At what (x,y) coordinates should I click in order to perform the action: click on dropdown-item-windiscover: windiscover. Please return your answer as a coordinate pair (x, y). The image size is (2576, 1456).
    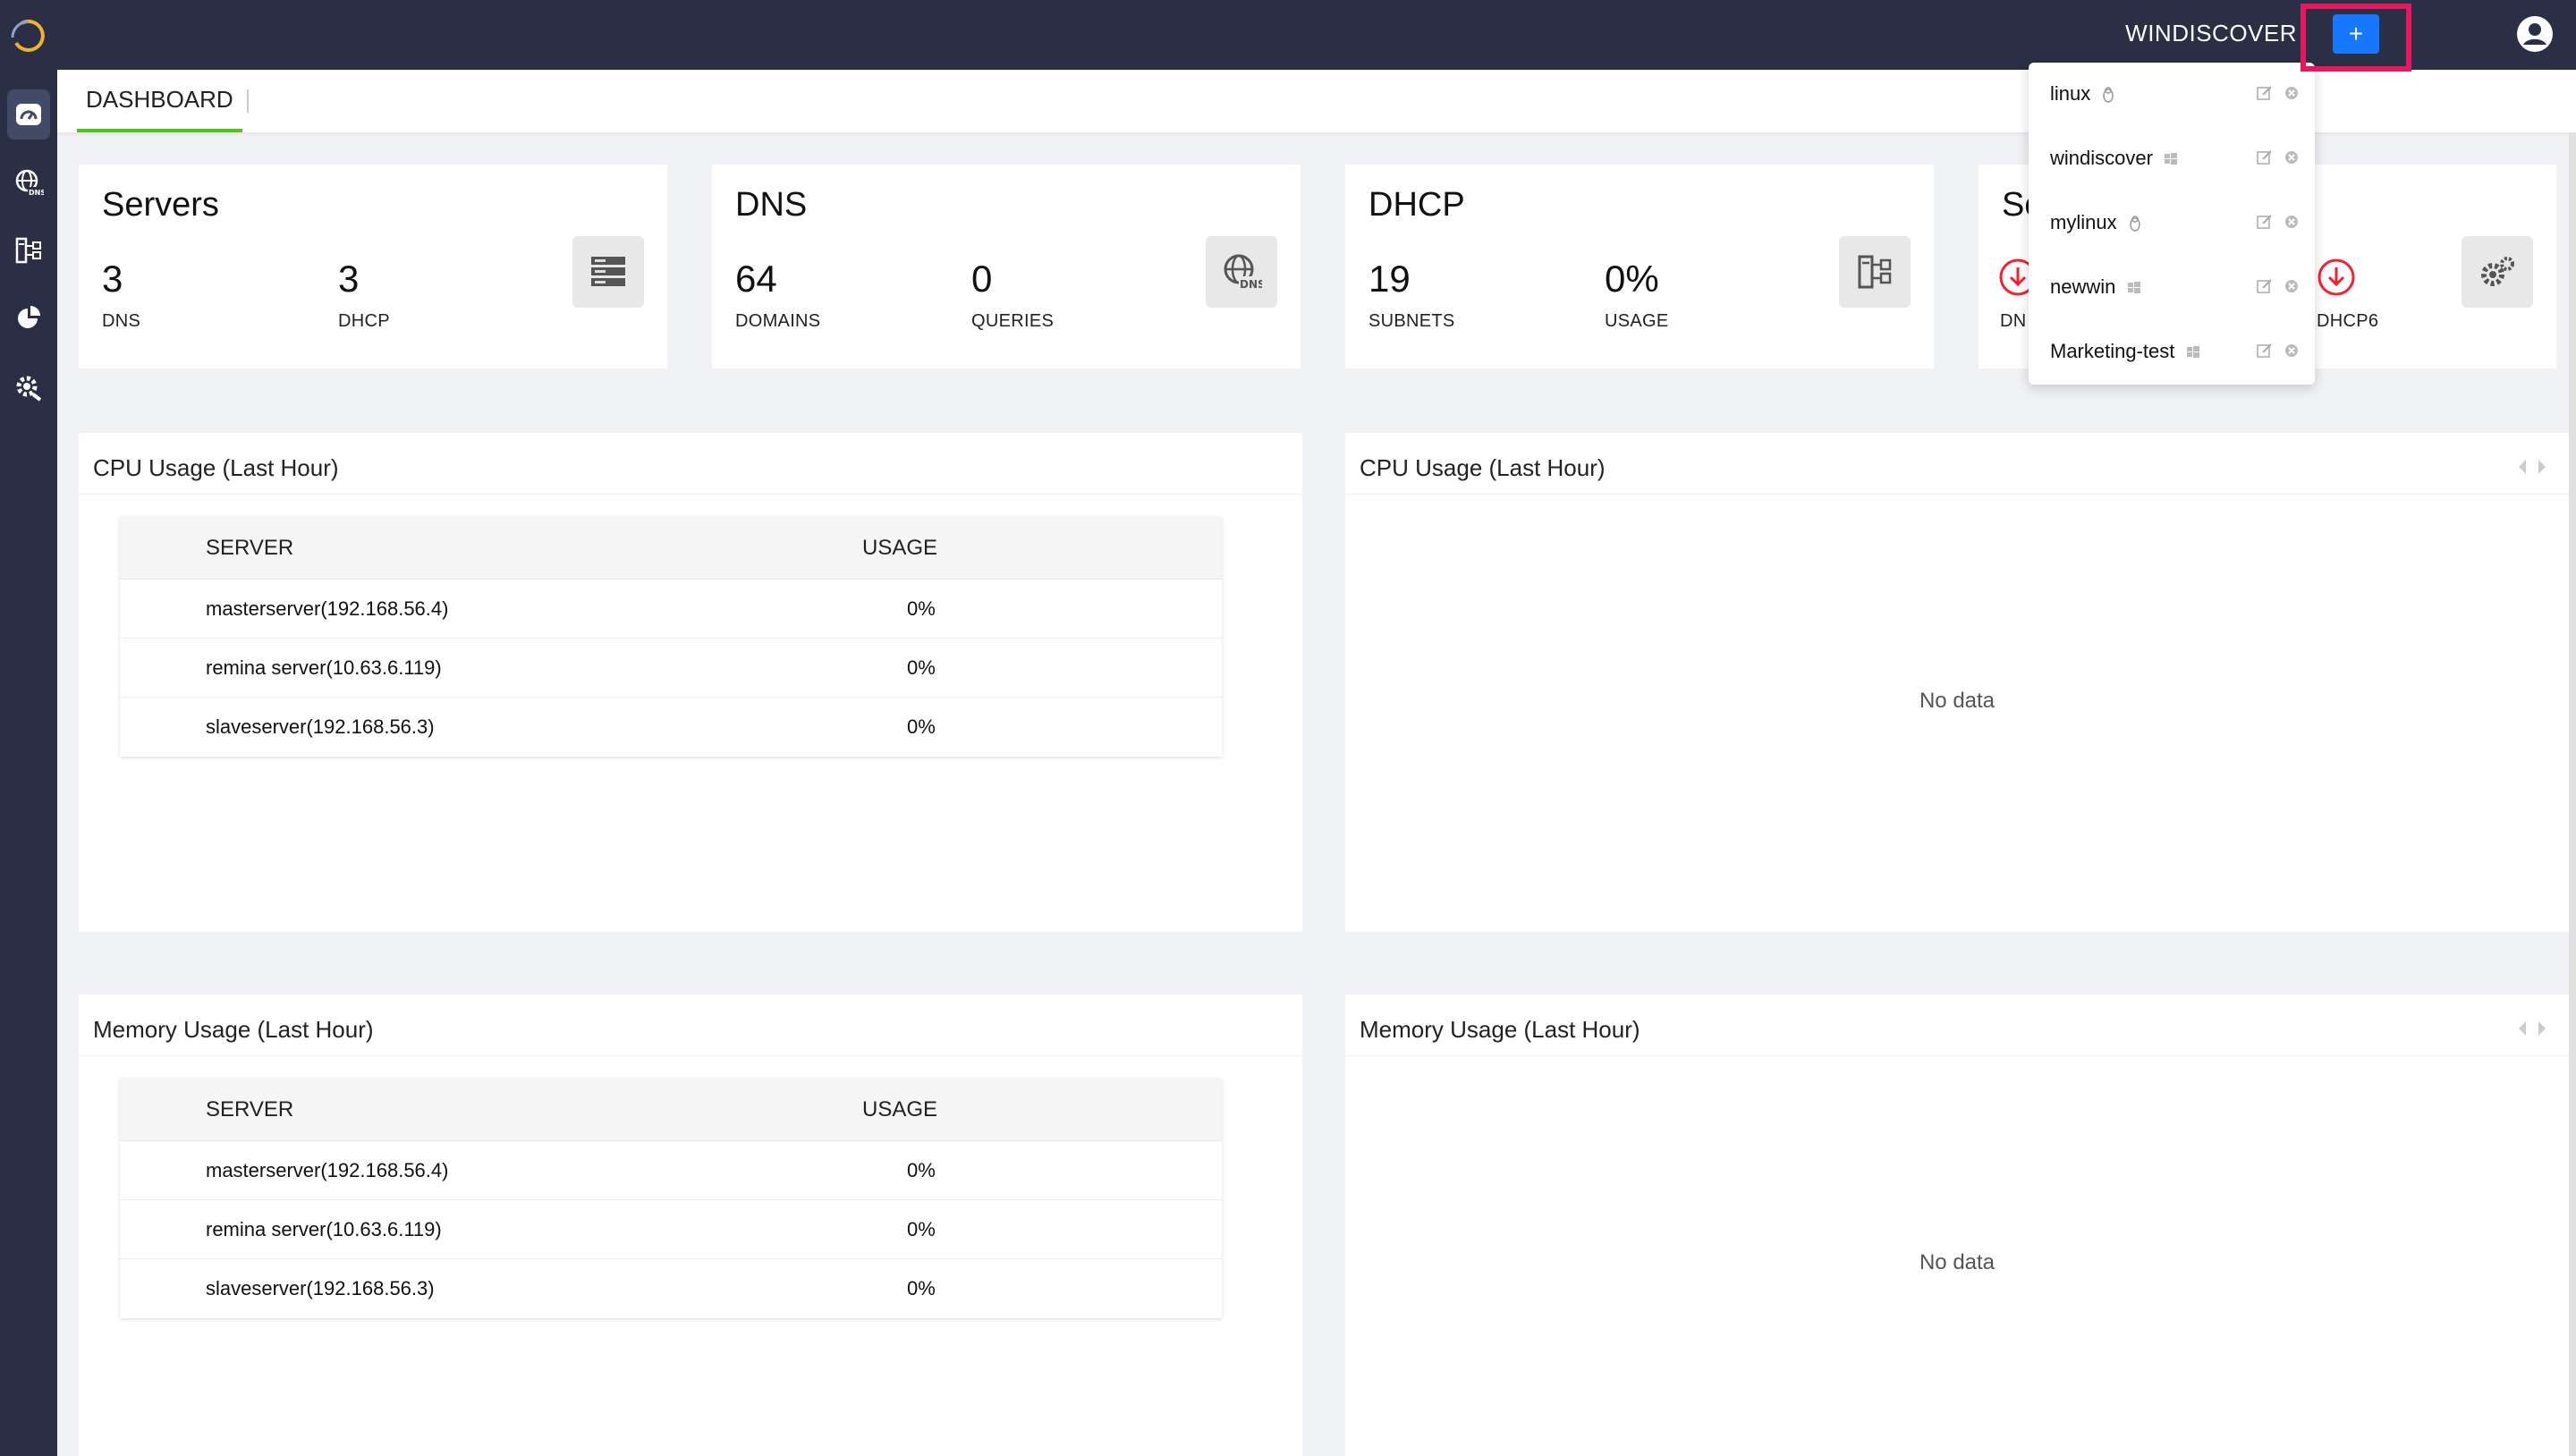
    Looking at the image, I should click on (2172, 159).